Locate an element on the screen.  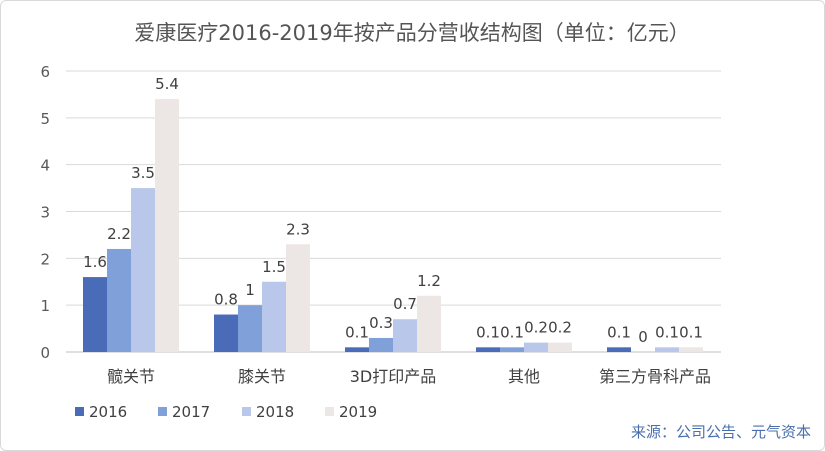
y-tick-label: 0 is located at coordinates (45, 353).